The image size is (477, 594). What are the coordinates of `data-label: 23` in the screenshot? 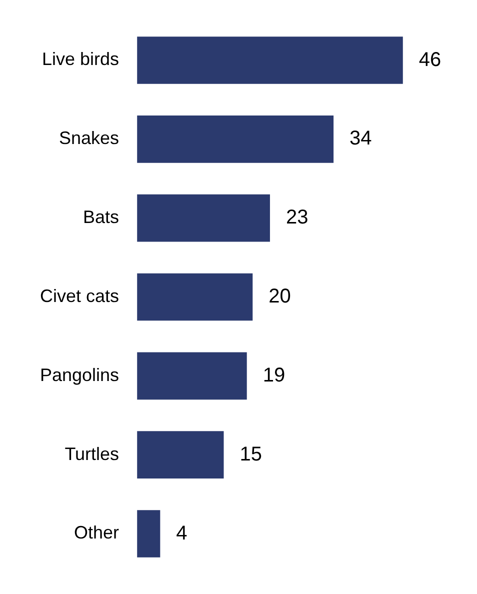 It's located at (297, 217).